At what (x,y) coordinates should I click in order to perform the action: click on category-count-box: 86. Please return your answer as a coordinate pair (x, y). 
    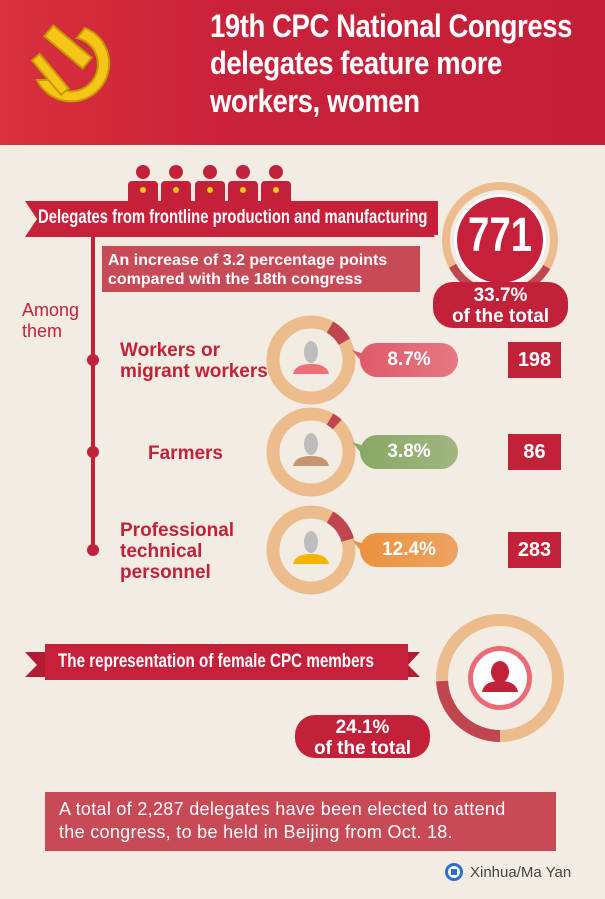
    Looking at the image, I should click on (534, 452).